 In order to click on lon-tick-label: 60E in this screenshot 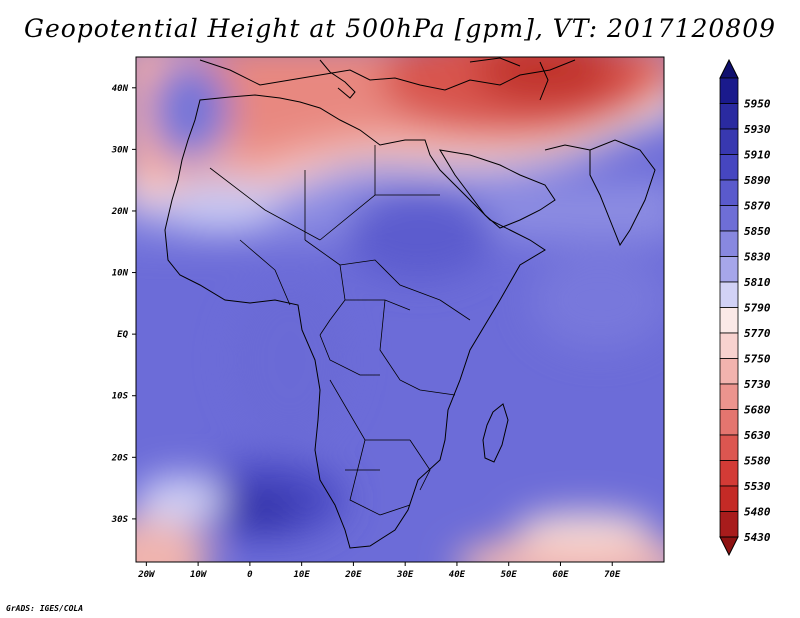, I will do `click(560, 575)`.